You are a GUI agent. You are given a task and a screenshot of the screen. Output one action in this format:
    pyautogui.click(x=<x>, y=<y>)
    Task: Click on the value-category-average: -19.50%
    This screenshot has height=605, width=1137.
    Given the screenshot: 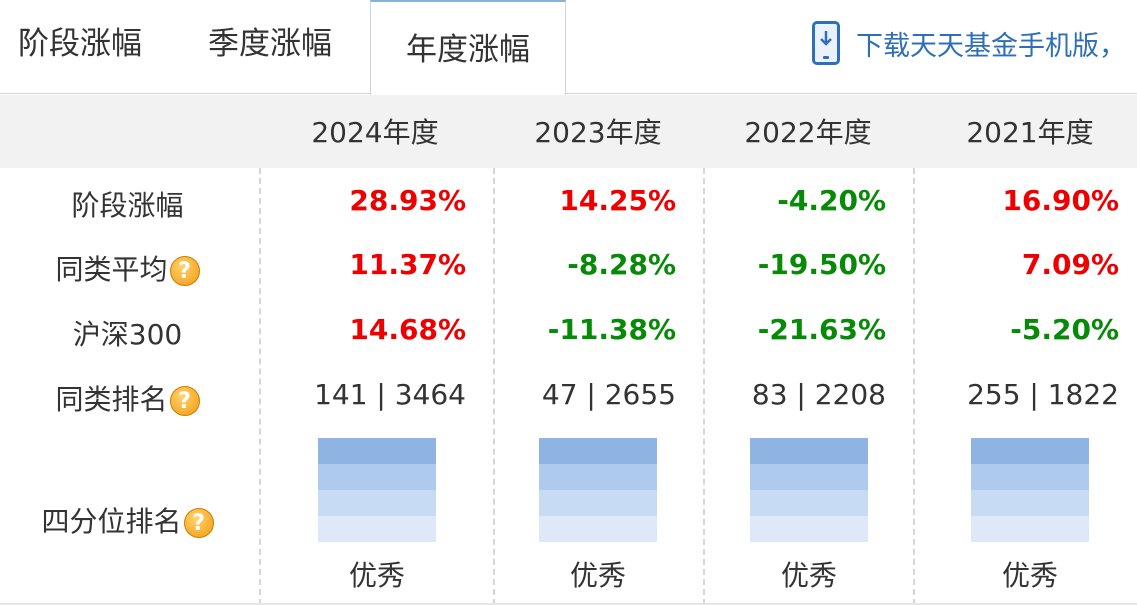 What is the action you would take?
    pyautogui.click(x=821, y=264)
    